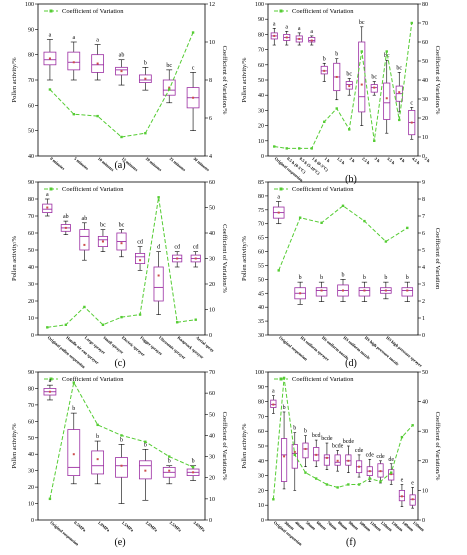 The width and height of the screenshot is (467, 555). I want to click on category-label: Handle air can sprayer, so click(82, 350).